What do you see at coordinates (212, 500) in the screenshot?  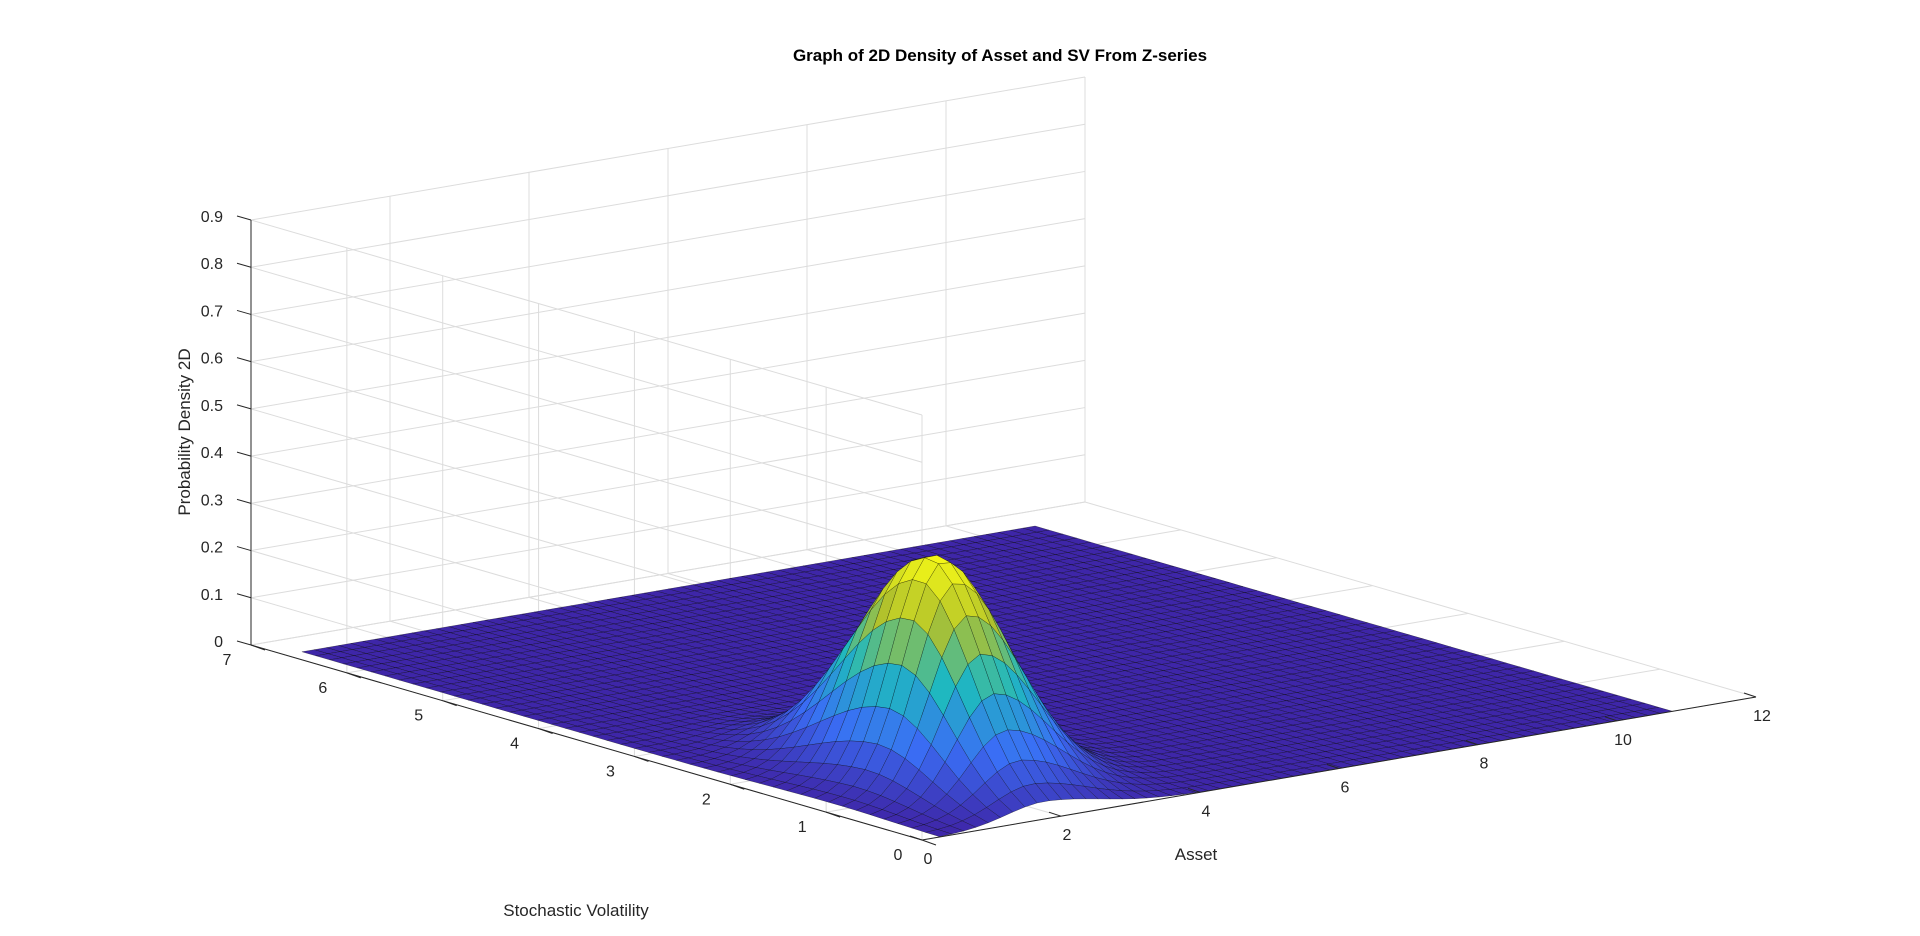 I see `z-tick-label: 0.3` at bounding box center [212, 500].